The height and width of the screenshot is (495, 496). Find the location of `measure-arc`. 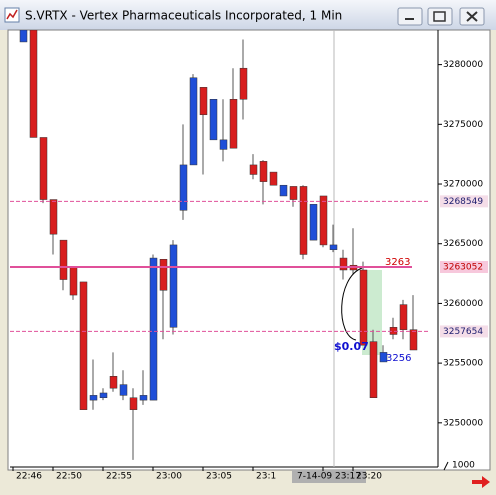

measure-arc is located at coordinates (352, 304).